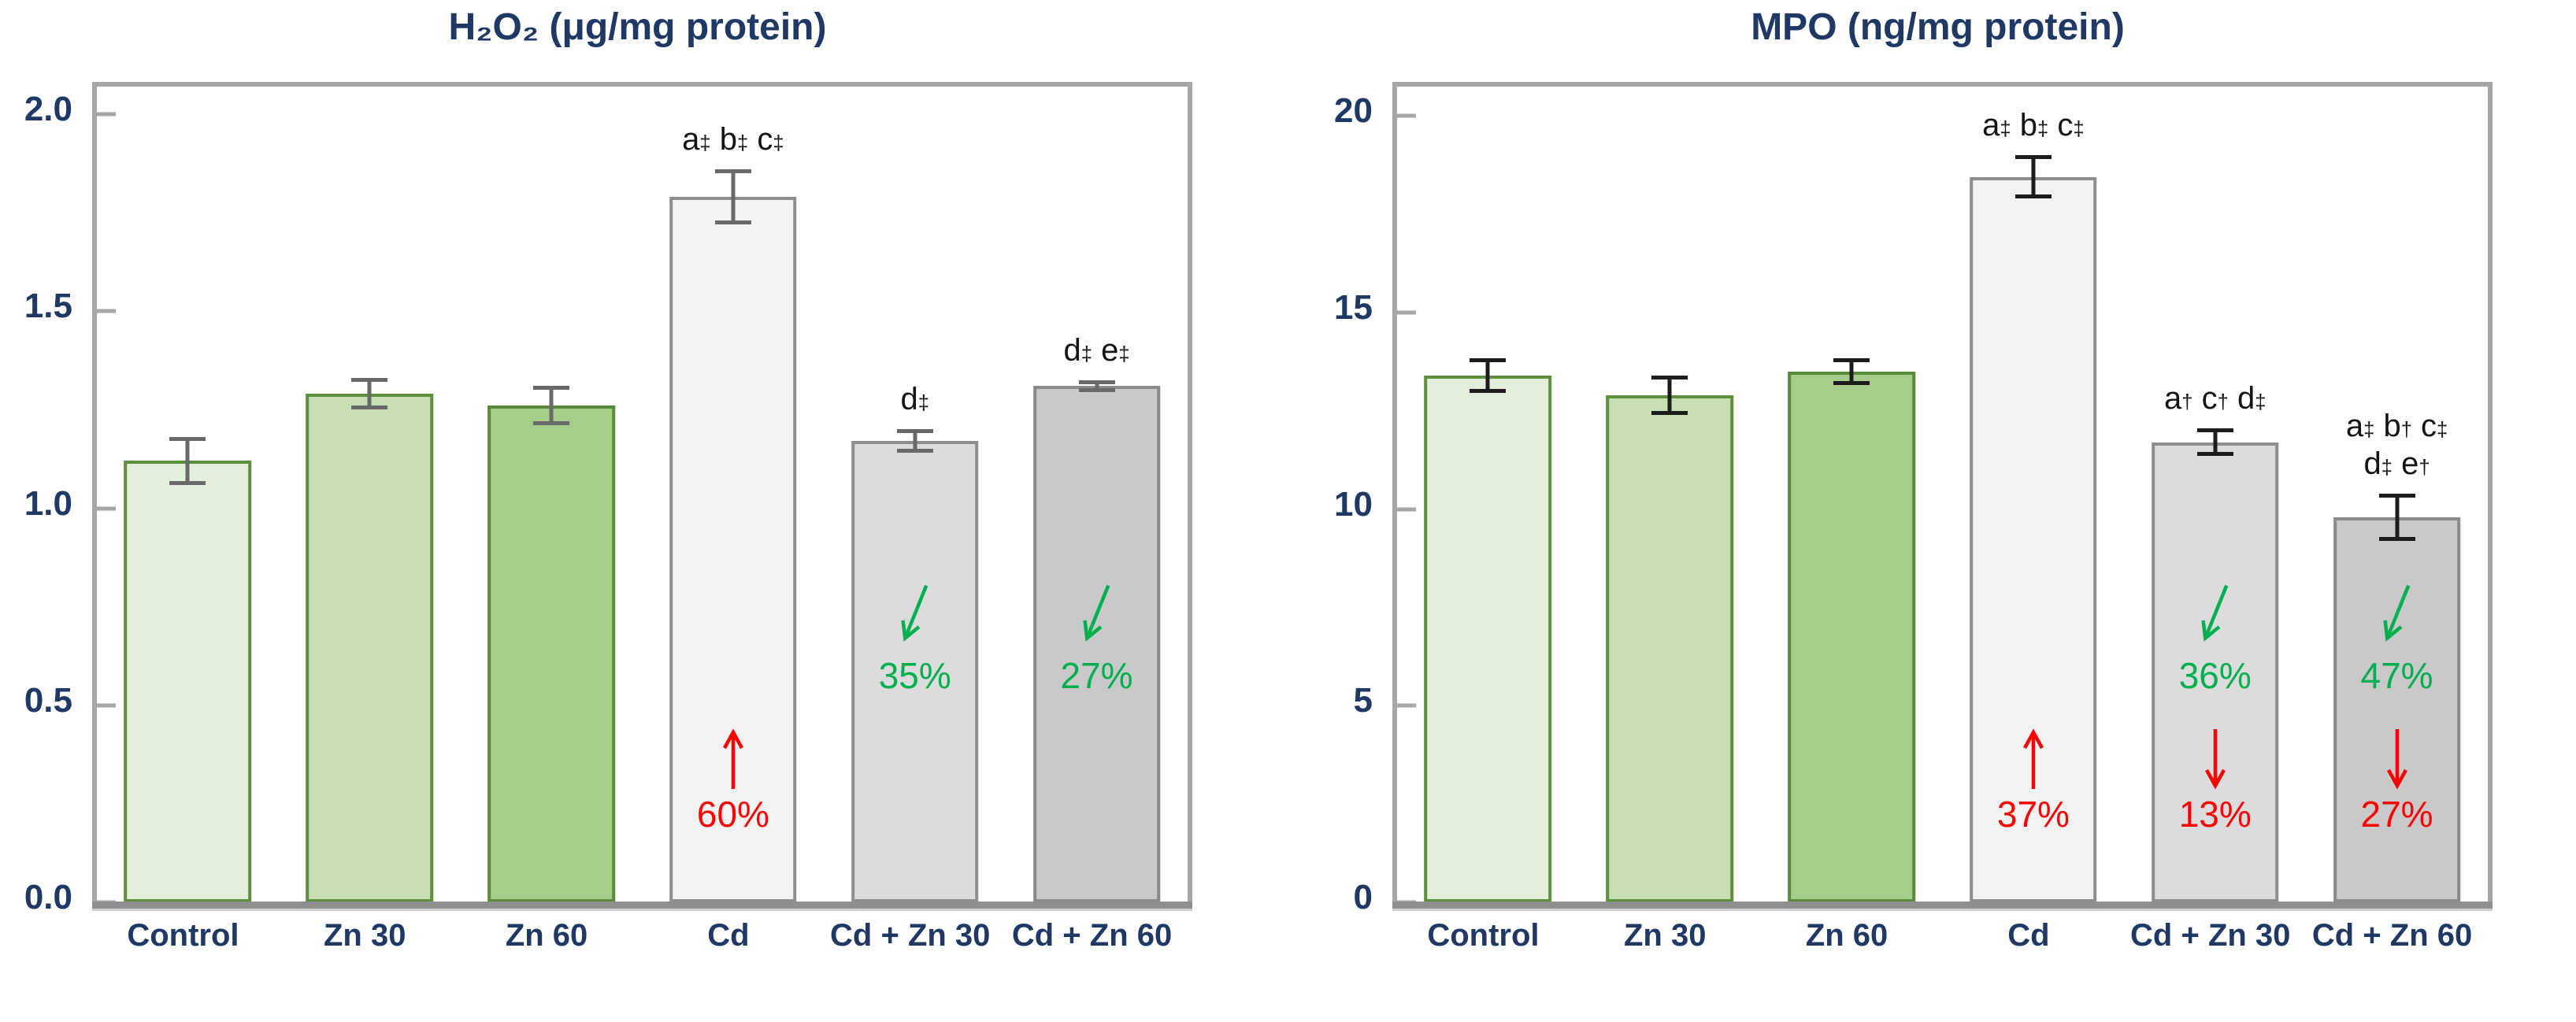 The image size is (2576, 1022). I want to click on y-tick-label: 0, so click(1363, 897).